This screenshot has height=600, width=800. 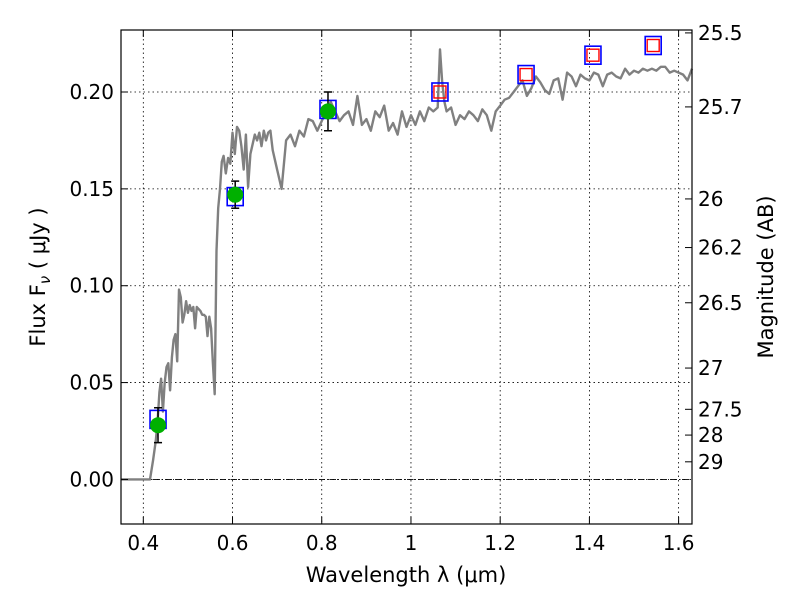 What do you see at coordinates (38, 315) in the screenshot?
I see `y-axis-label-main: Flux F` at bounding box center [38, 315].